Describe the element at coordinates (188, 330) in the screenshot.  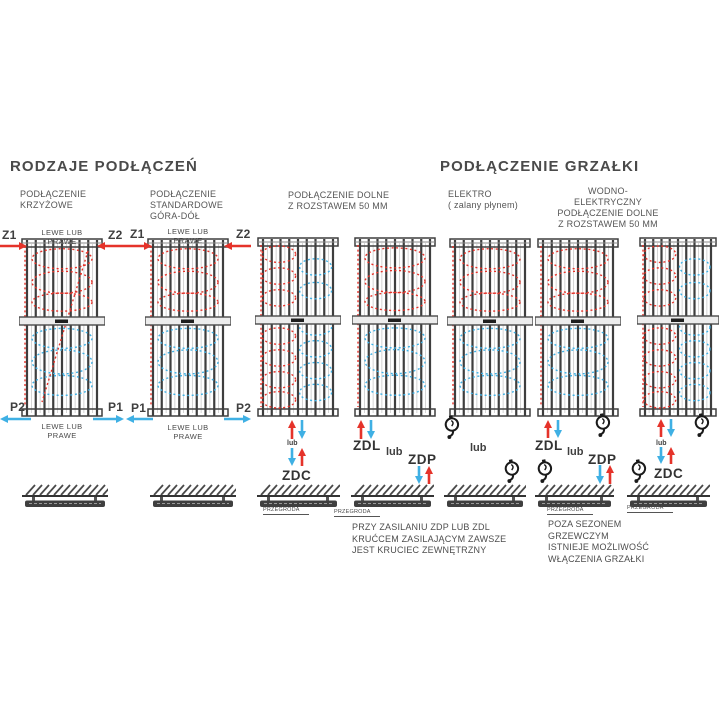
I see `radiator-gora-dol` at that location.